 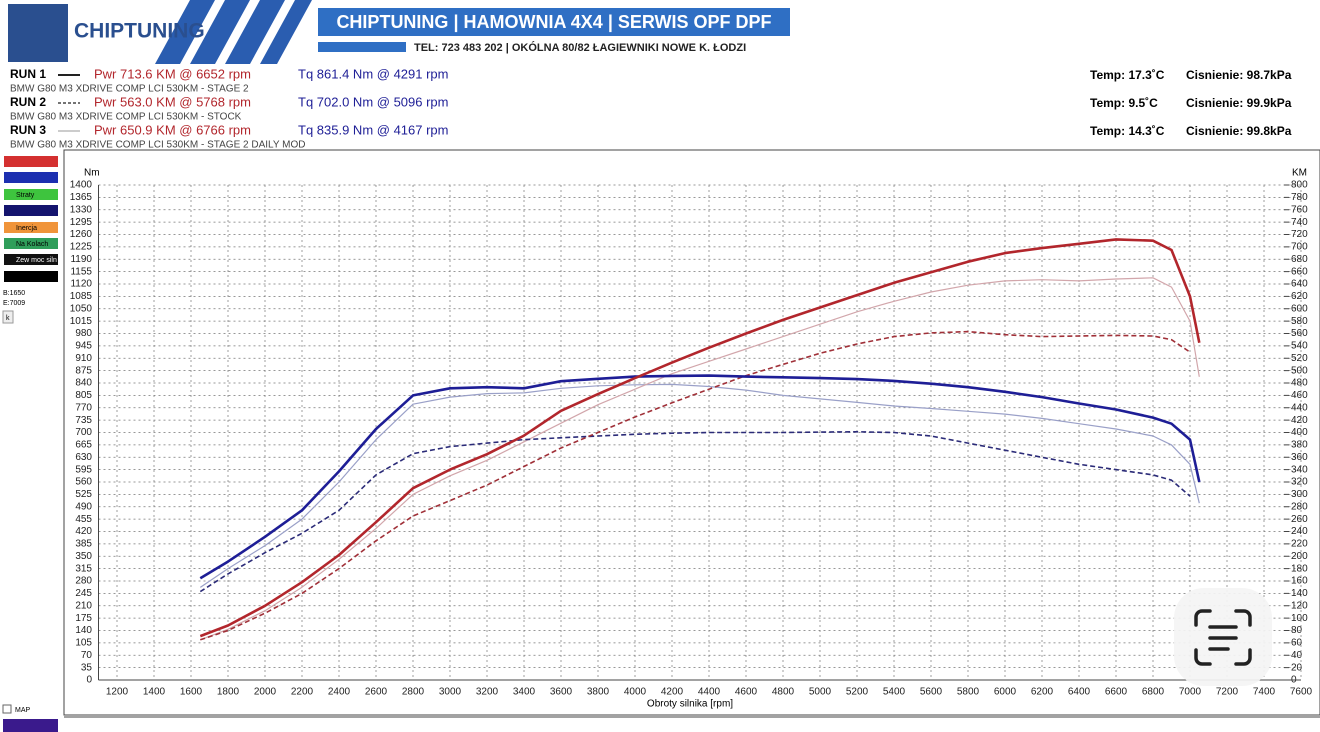 What do you see at coordinates (83, 457) in the screenshot?
I see `y-tick-label: 630` at bounding box center [83, 457].